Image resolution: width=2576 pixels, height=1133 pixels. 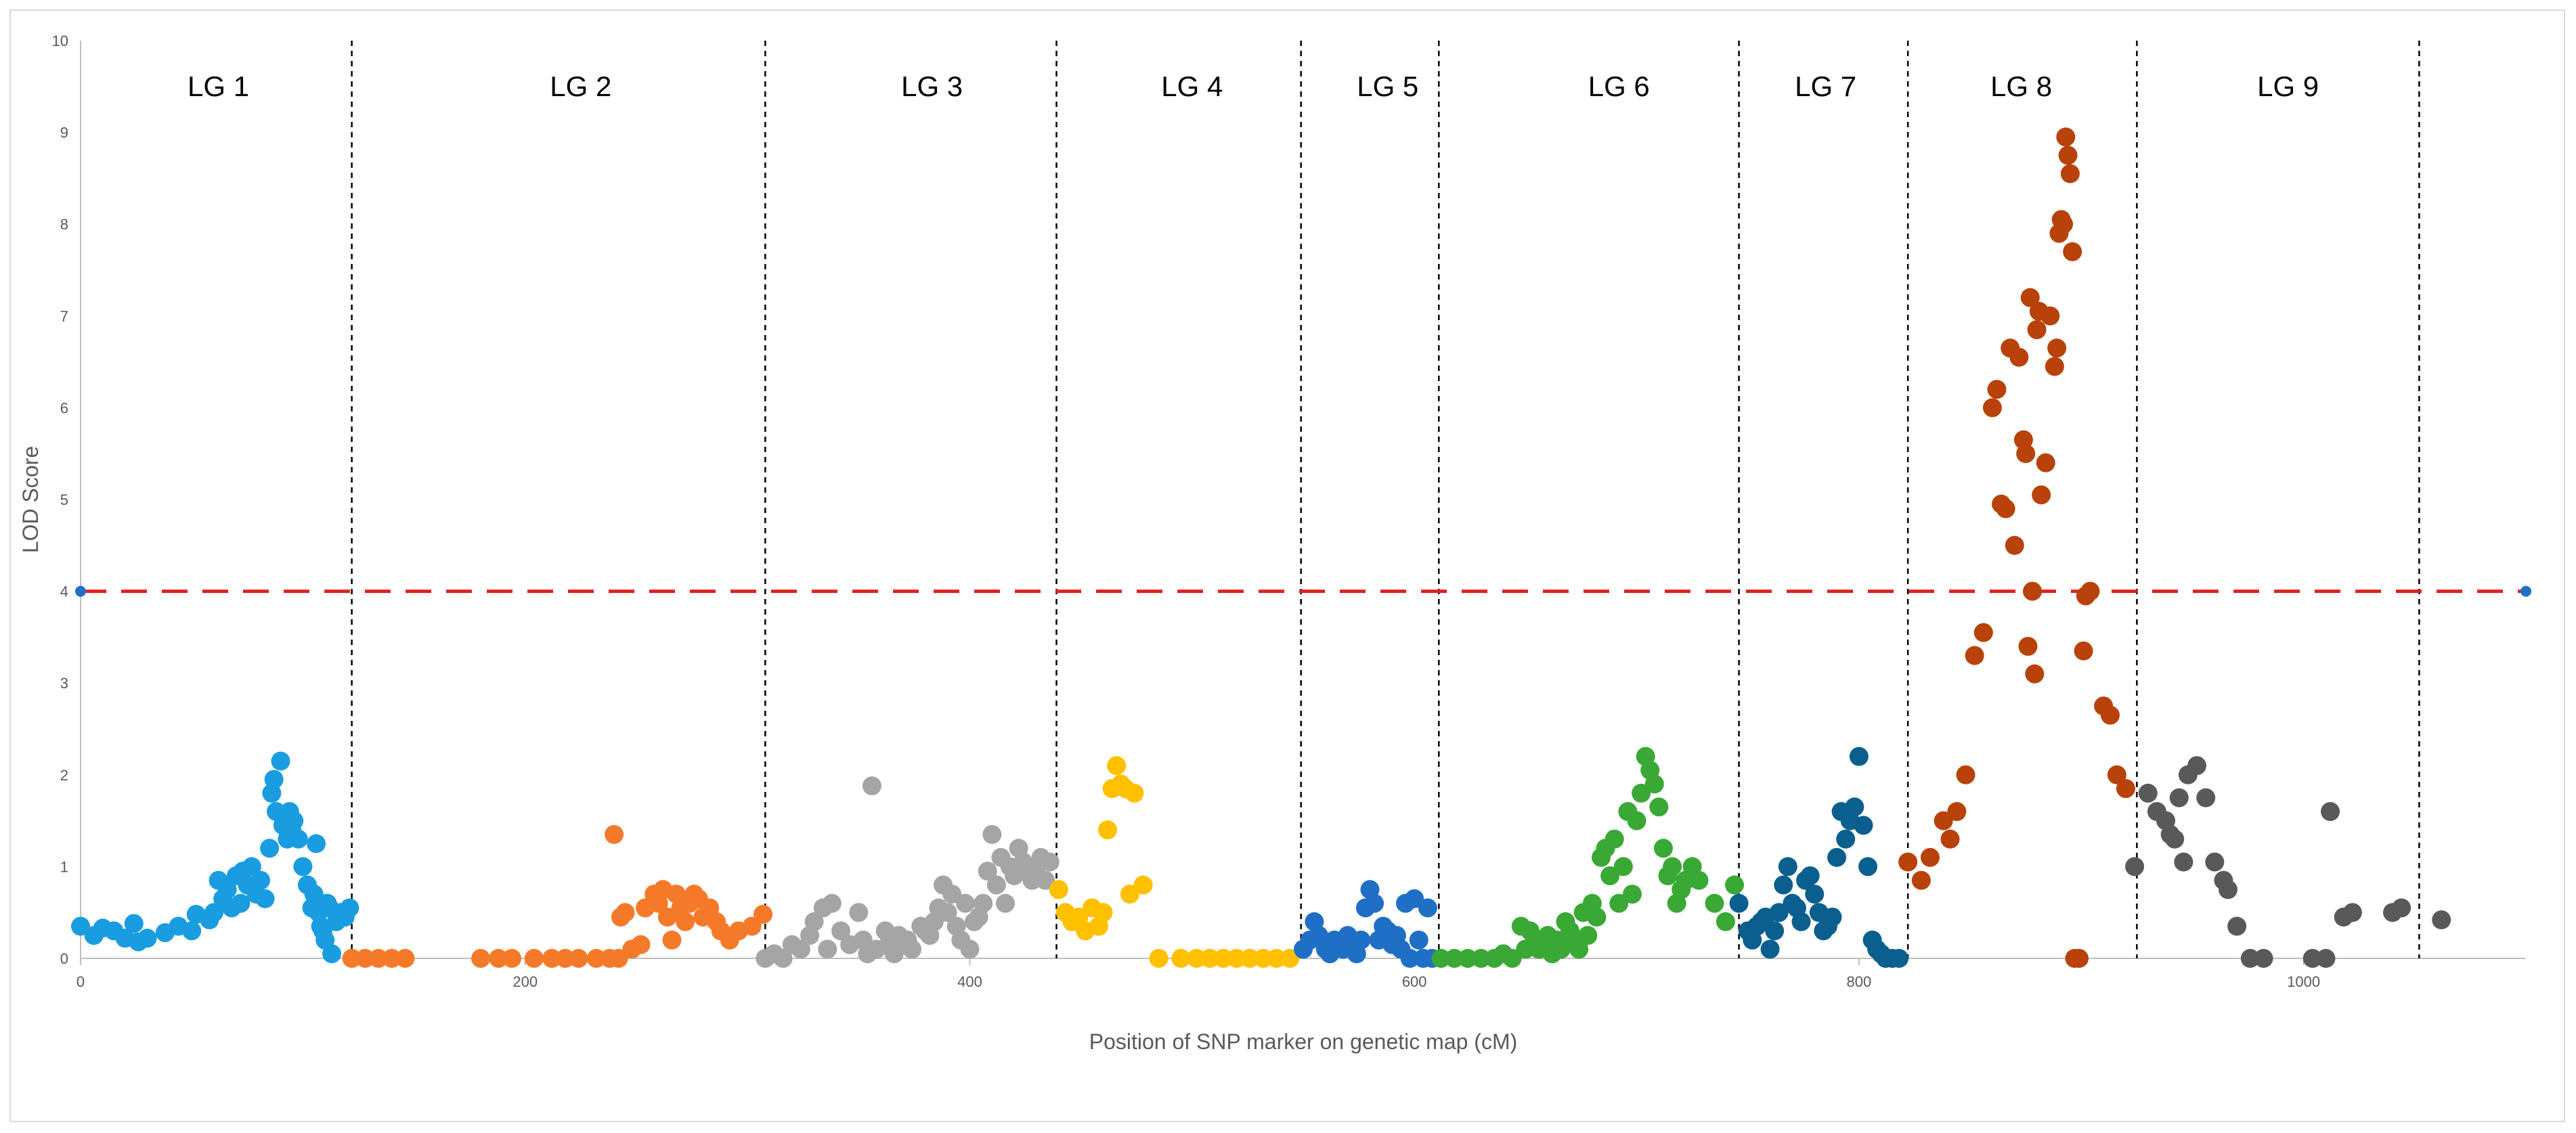 What do you see at coordinates (1414, 981) in the screenshot?
I see `x-tick-label: 600` at bounding box center [1414, 981].